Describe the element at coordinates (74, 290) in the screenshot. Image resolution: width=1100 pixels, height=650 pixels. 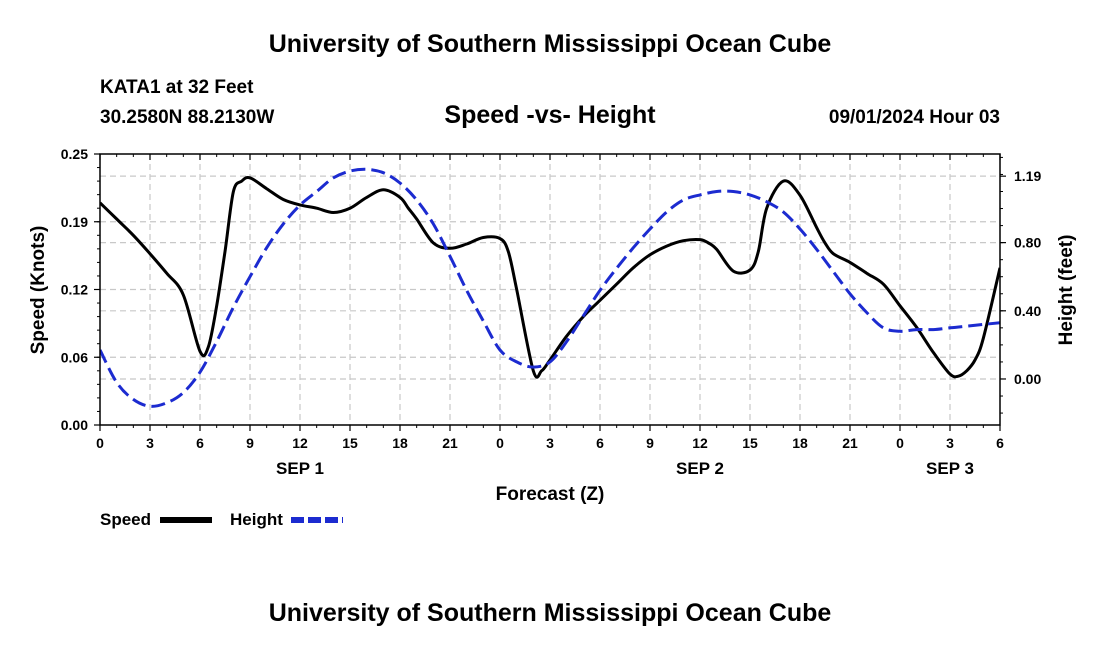
I see `y-tick-label: 0.12` at that location.